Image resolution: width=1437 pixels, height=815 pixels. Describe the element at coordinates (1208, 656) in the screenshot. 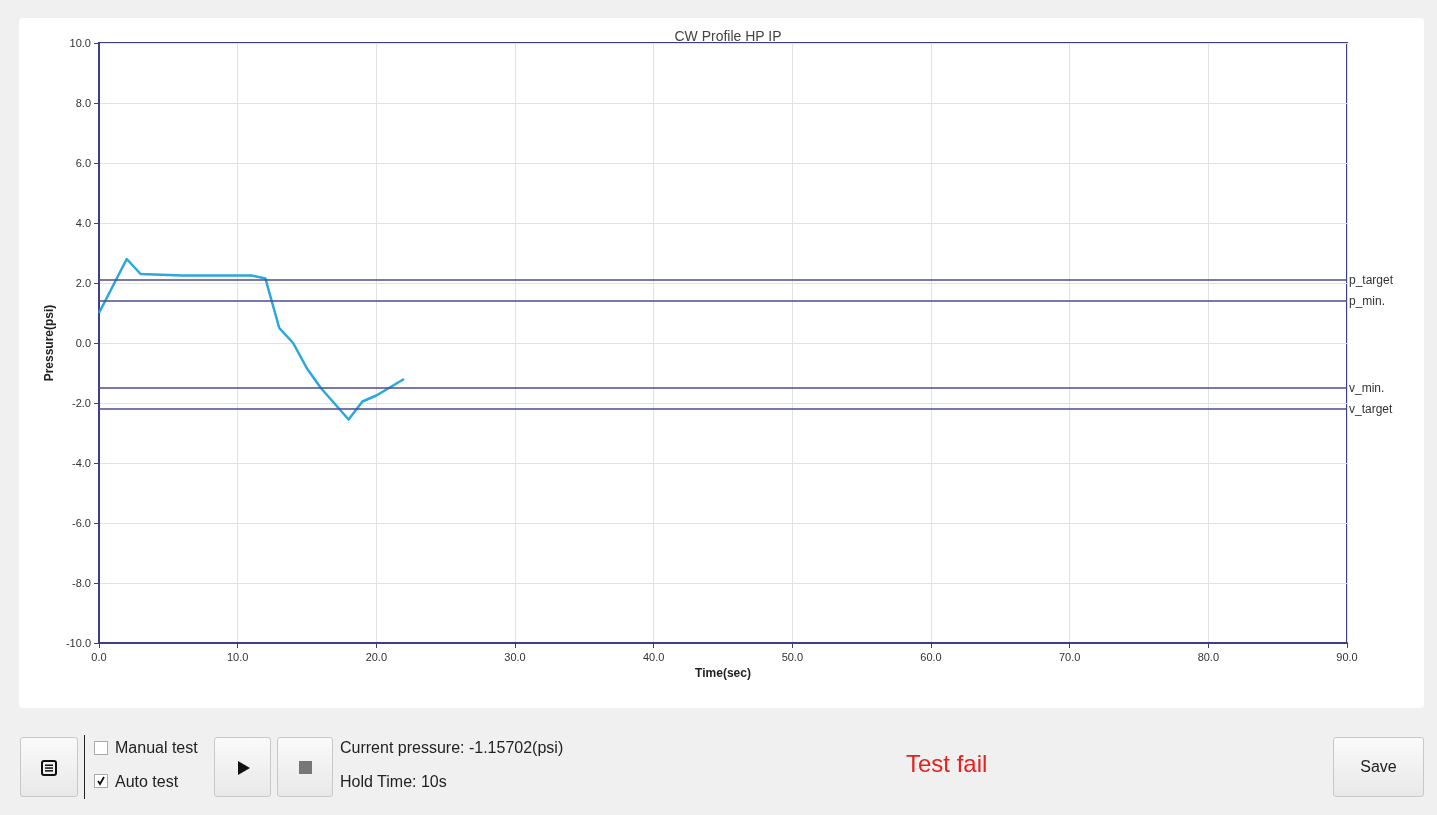

I see `x-tick-label: 80.0` at that location.